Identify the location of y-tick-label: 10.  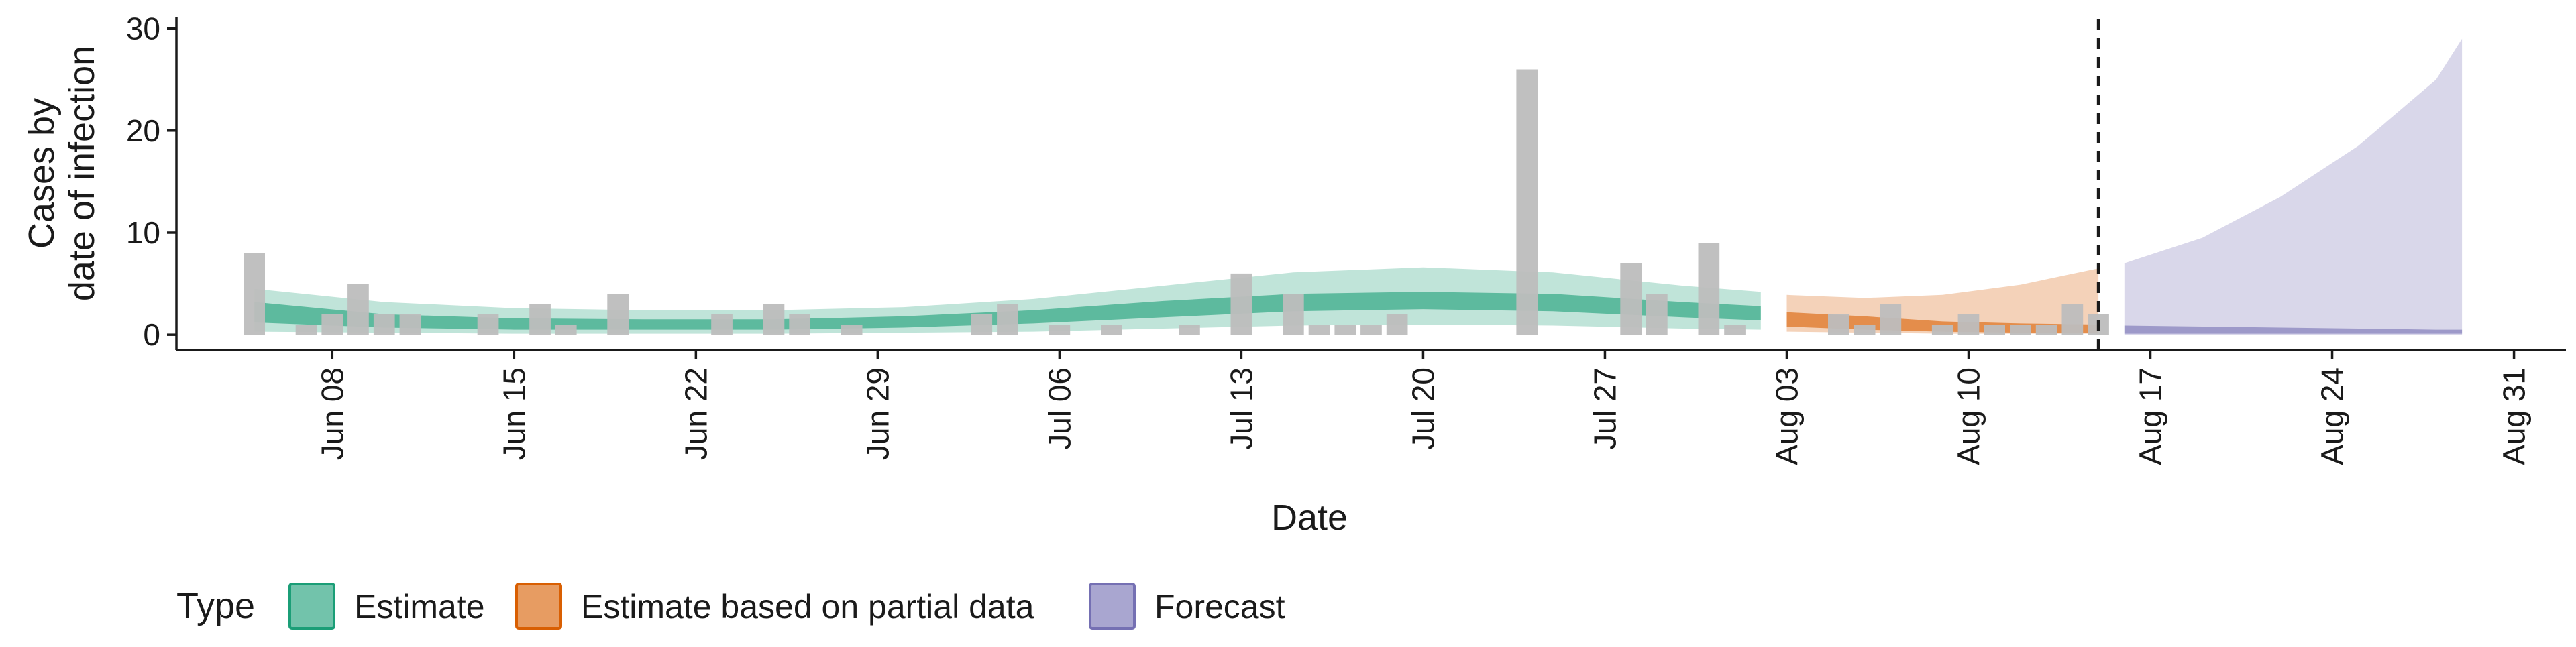
(143, 232).